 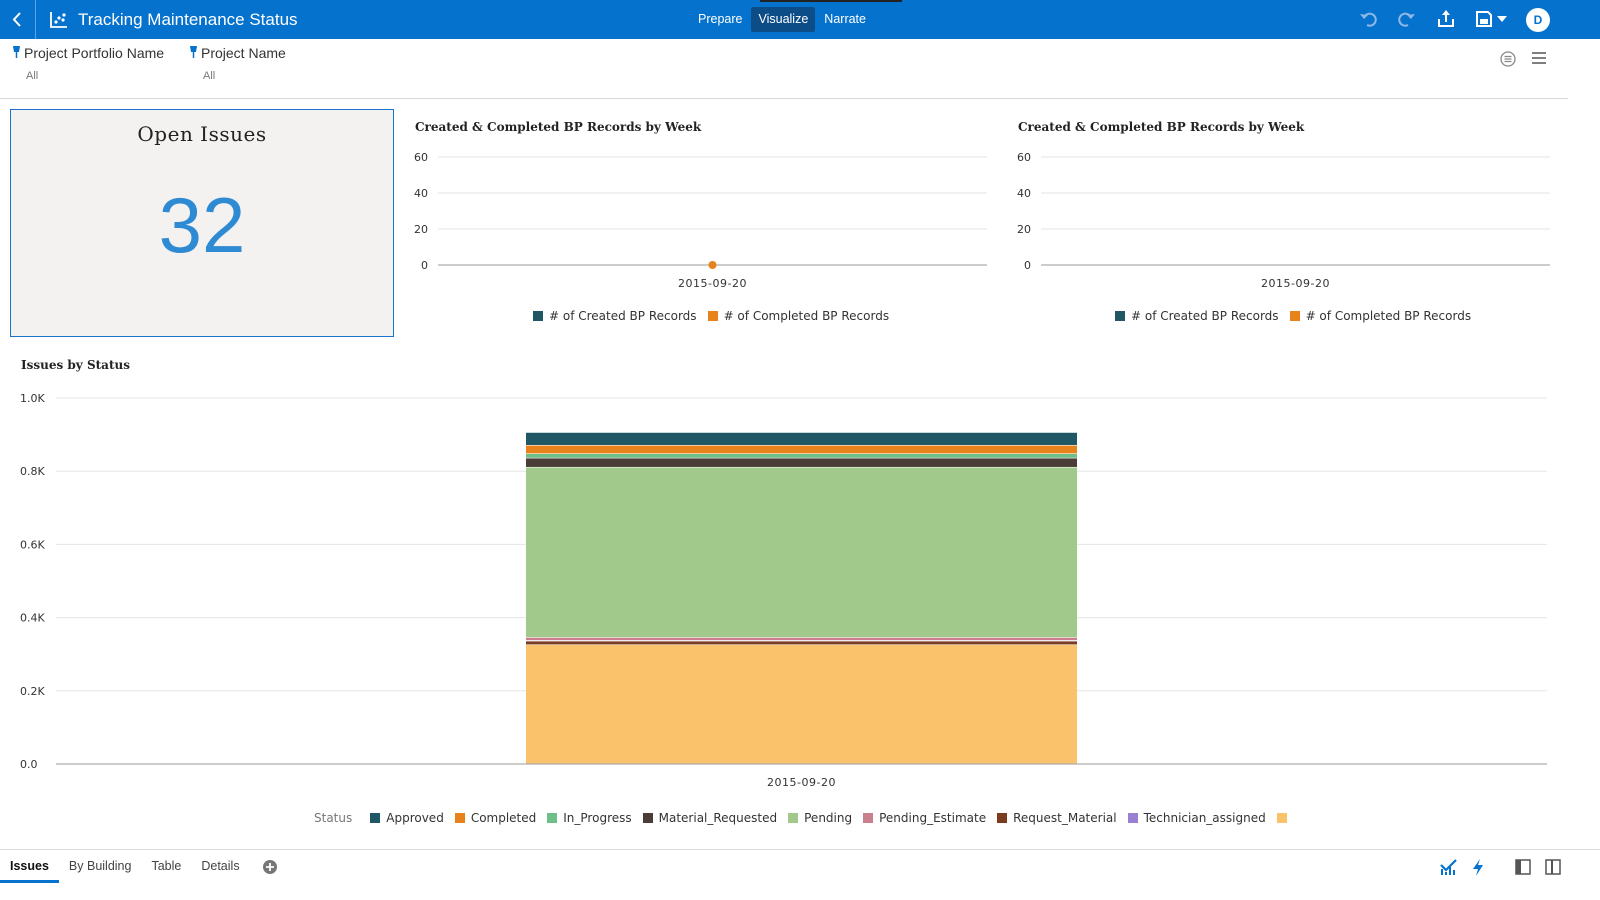 I want to click on y-tick-label: 0.8K, so click(x=32, y=471).